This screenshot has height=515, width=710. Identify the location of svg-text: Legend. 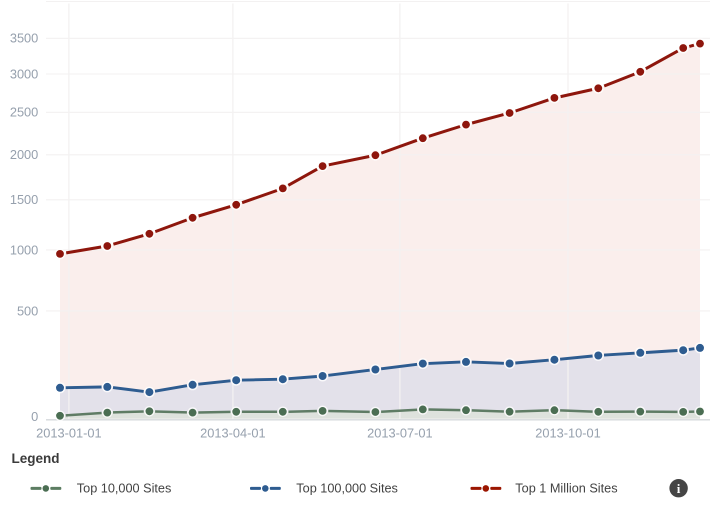
(36, 458).